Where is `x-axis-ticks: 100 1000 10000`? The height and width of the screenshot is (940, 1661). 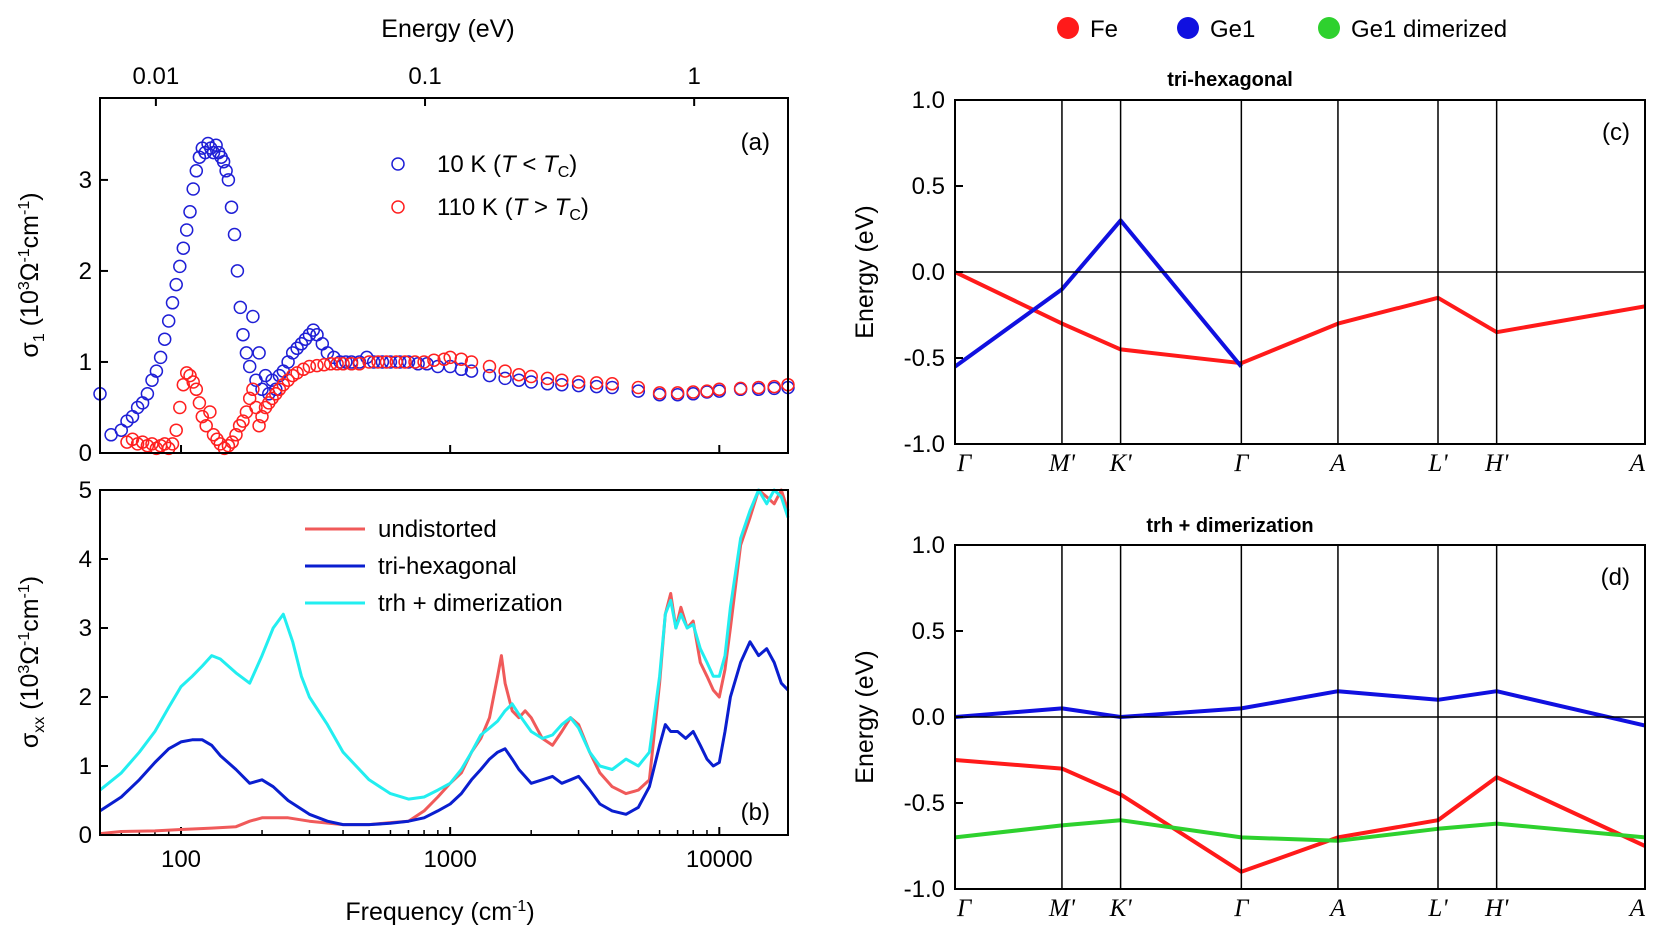
x-axis-ticks: 100 1000 10000 is located at coordinates (426, 850).